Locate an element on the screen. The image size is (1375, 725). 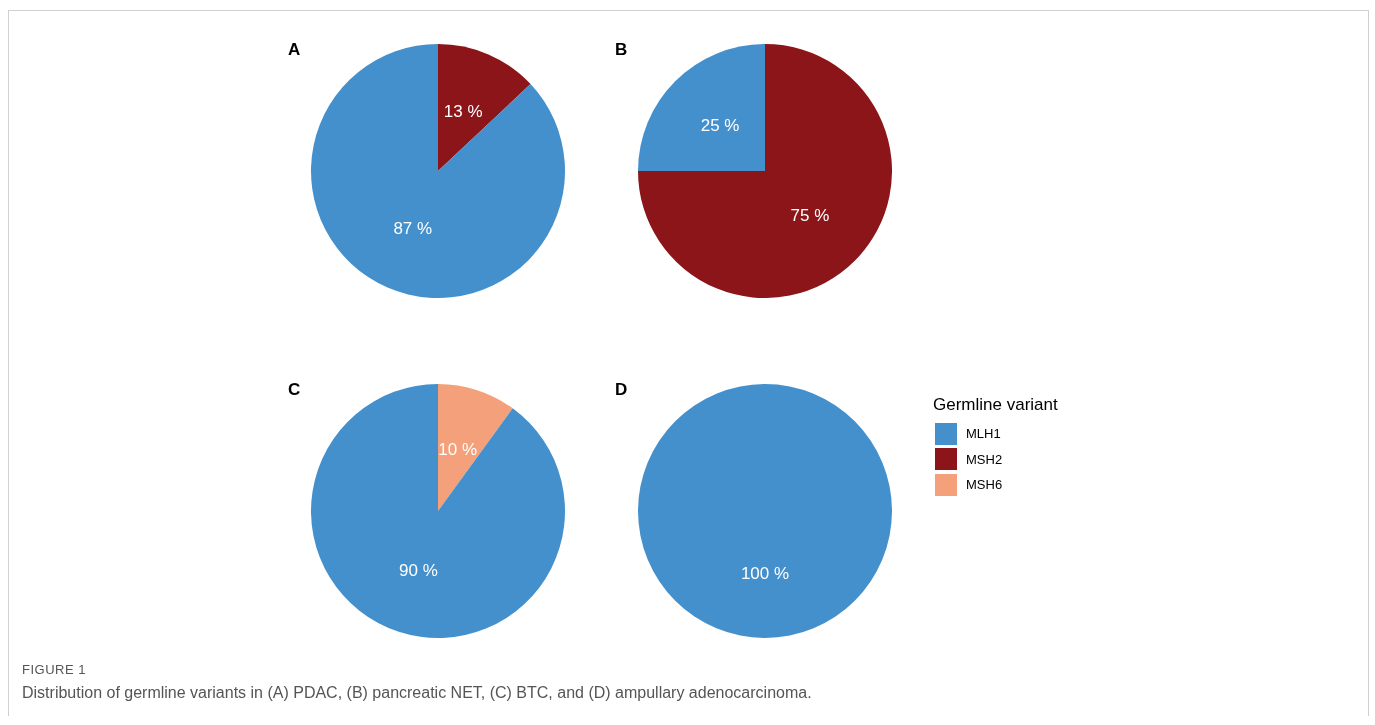
caption: FIGURE 1 is located at coordinates (54, 669).